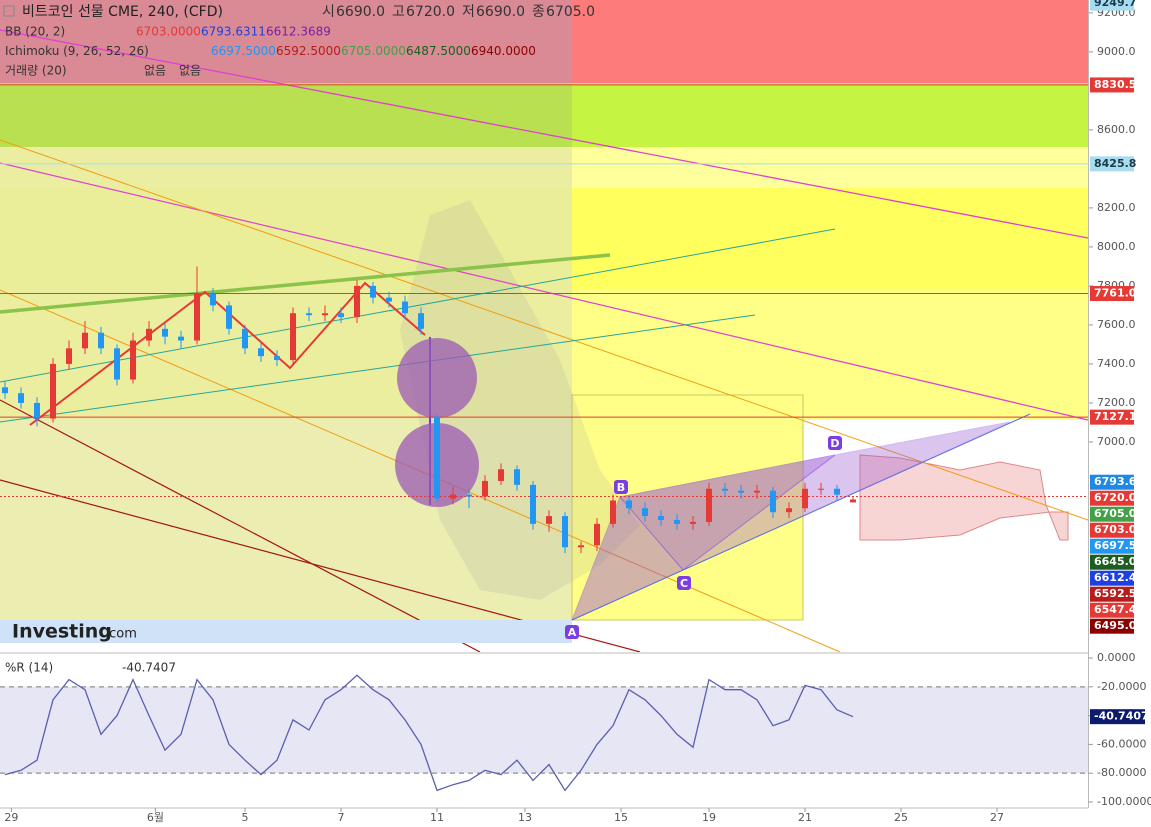  What do you see at coordinates (1115, 609) in the screenshot?
I see `price-badge-label: 6547.4` at bounding box center [1115, 609].